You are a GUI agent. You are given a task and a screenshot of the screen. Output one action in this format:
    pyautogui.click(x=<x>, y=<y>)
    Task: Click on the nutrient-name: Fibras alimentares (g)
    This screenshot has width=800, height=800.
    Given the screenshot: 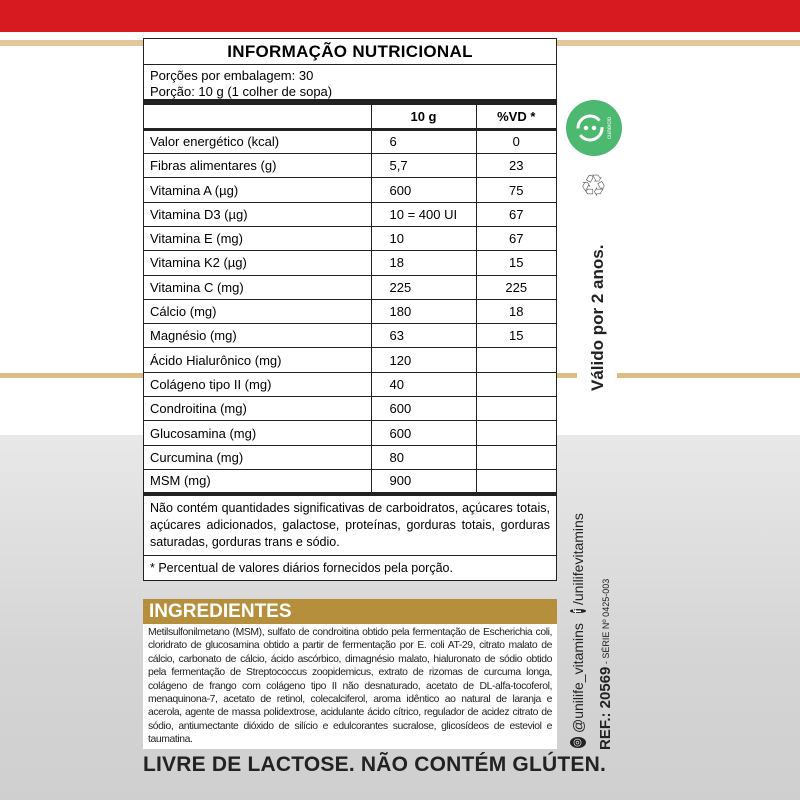 What is the action you would take?
    pyautogui.click(x=257, y=166)
    